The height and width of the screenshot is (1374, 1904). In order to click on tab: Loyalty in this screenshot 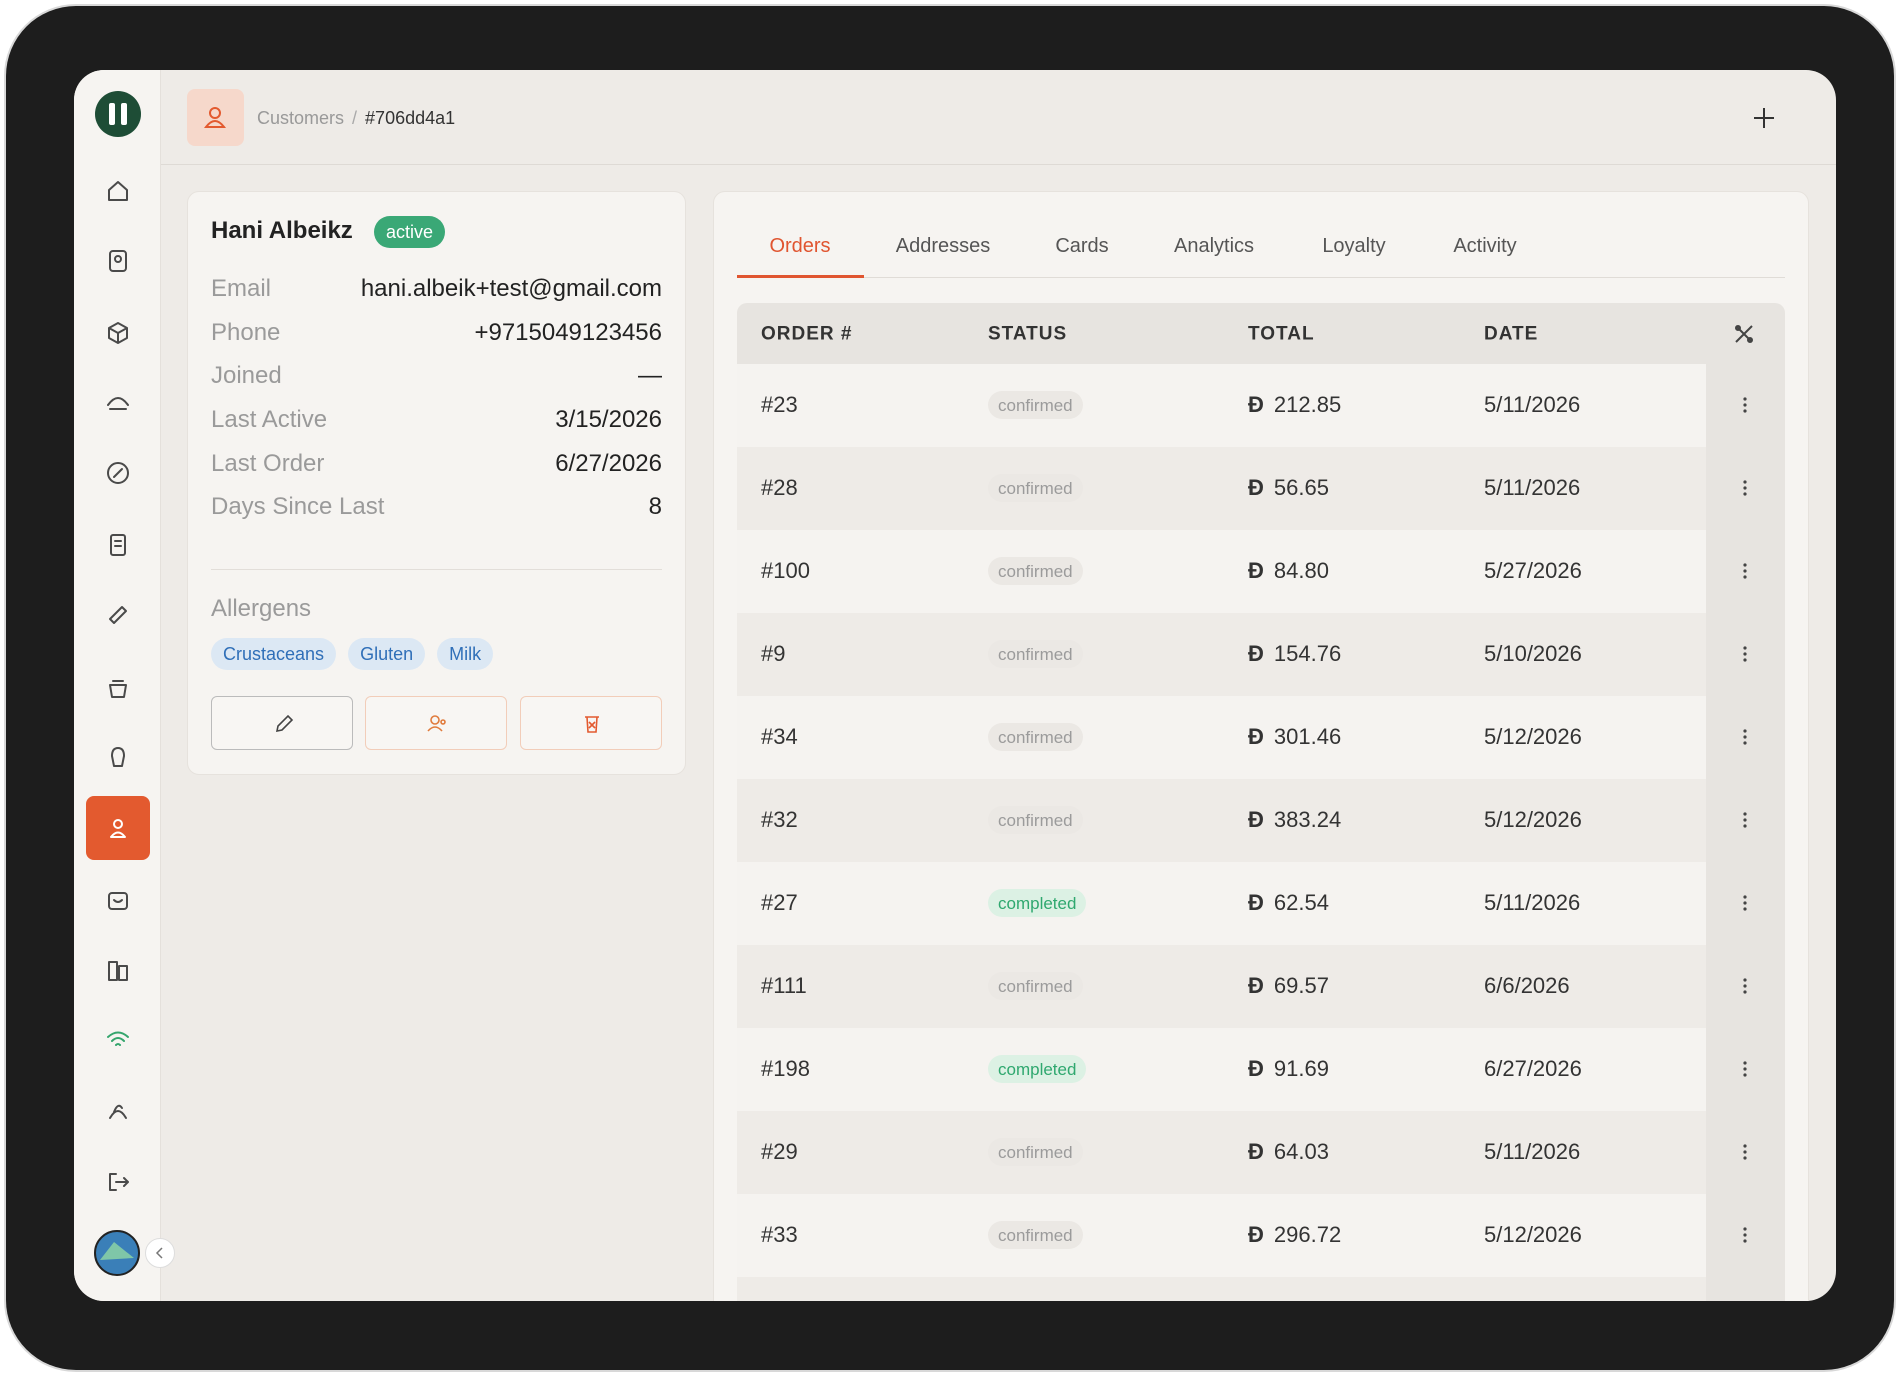, I will do `click(1354, 246)`.